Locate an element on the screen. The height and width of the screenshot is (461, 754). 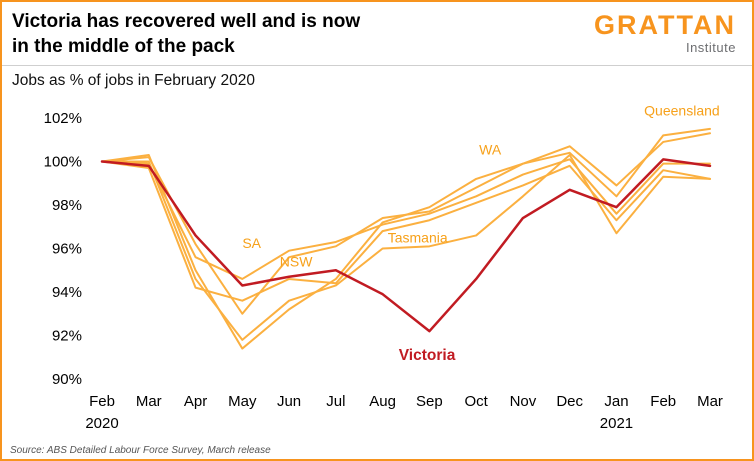
x-axis-label: May is located at coordinates (242, 401).